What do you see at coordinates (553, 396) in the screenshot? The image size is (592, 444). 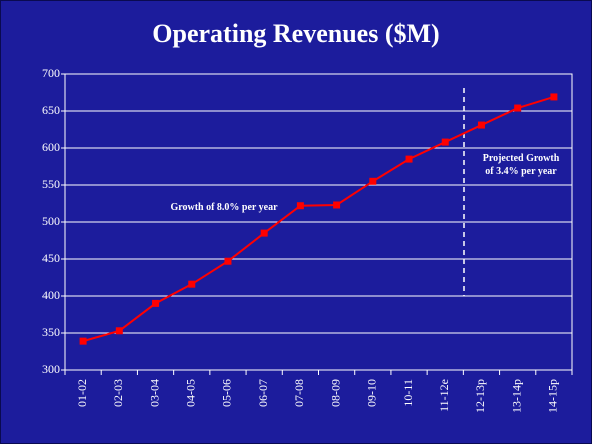 I see `x-tick-label: 14-15p` at bounding box center [553, 396].